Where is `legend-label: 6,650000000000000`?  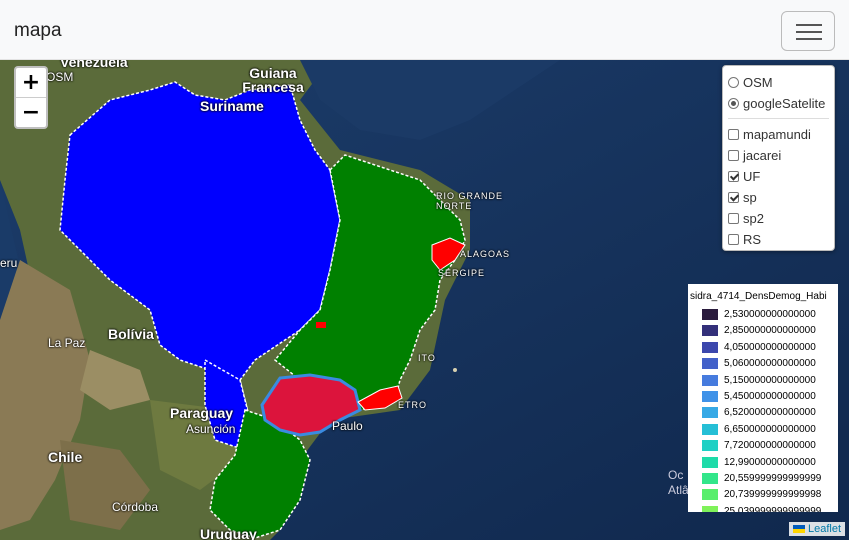
legend-label: 6,650000000000000 is located at coordinates (770, 429).